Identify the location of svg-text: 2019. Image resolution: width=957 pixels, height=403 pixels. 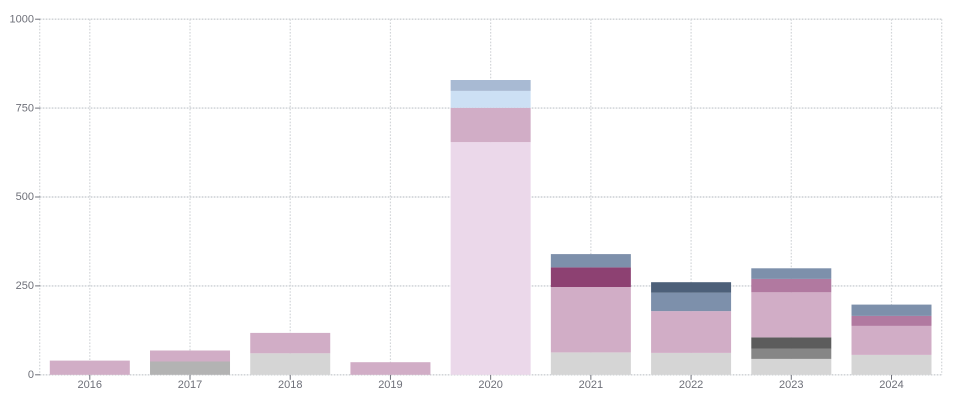
(390, 385).